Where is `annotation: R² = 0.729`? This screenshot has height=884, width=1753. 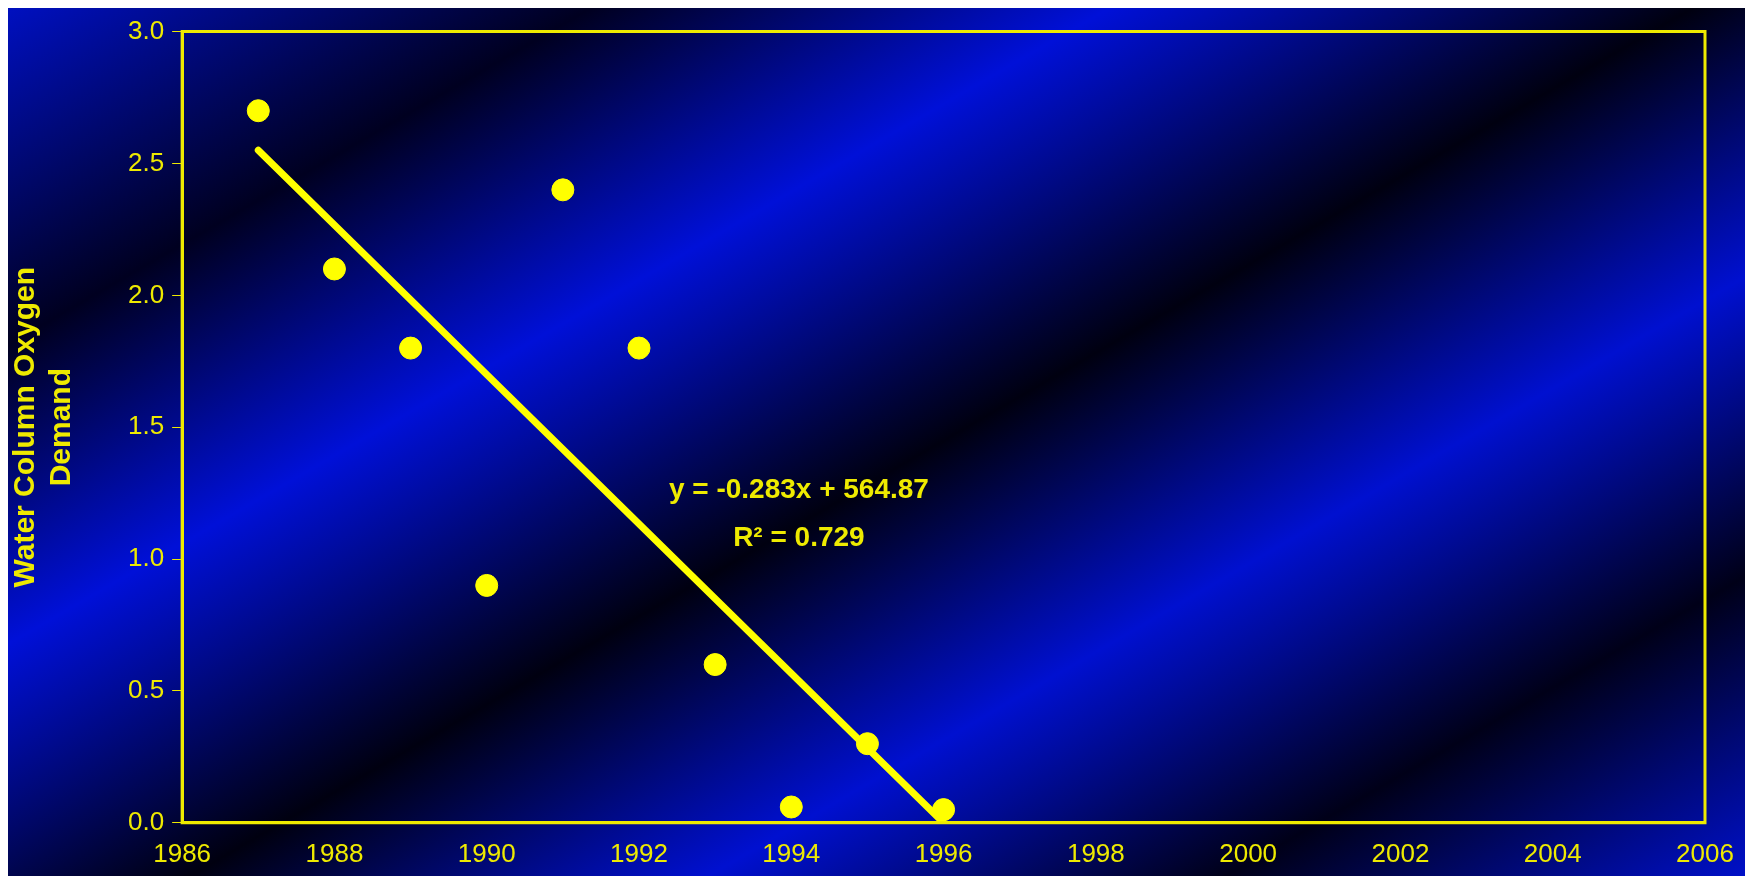
annotation: R² = 0.729 is located at coordinates (799, 537).